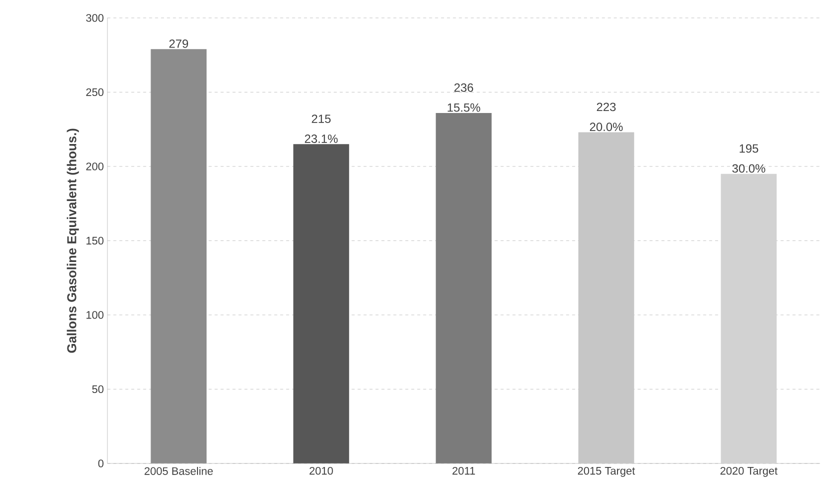  What do you see at coordinates (464, 107) in the screenshot?
I see `annotation: 15.5%` at bounding box center [464, 107].